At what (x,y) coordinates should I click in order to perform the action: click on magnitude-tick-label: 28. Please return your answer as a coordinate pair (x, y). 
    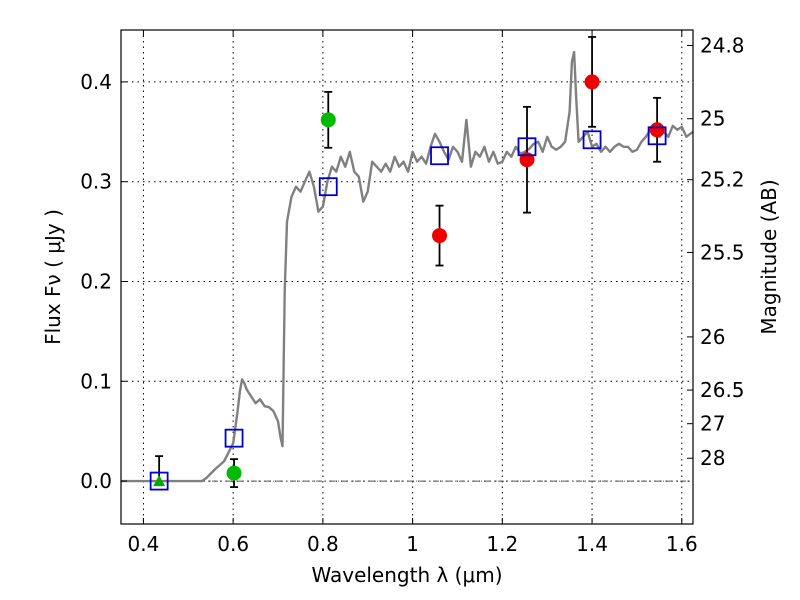
    Looking at the image, I should click on (712, 458).